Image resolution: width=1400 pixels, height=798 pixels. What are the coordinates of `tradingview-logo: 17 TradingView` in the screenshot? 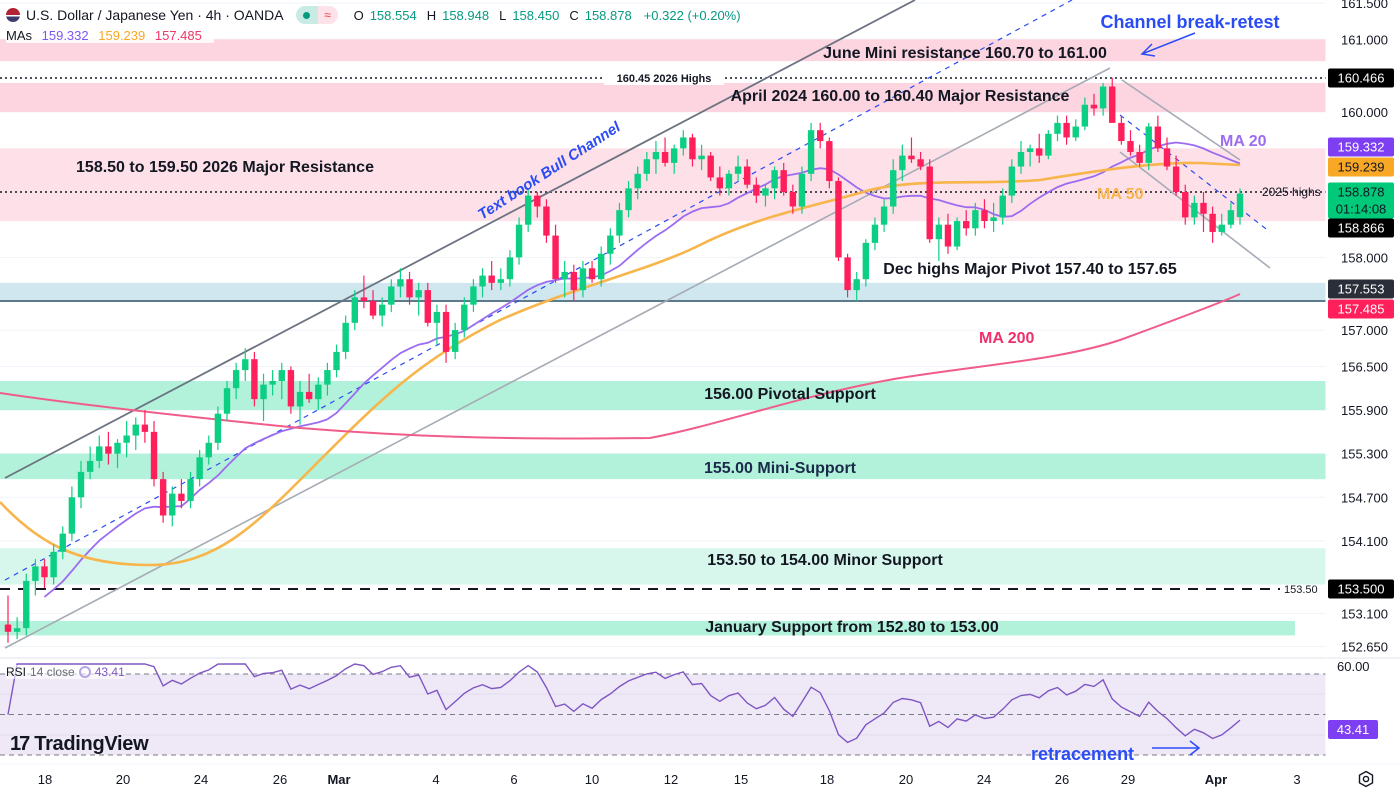 It's located at (79, 744).